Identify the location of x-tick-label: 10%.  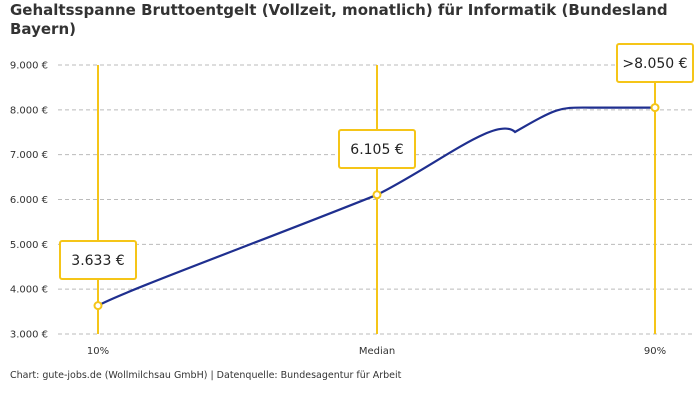
(98, 351).